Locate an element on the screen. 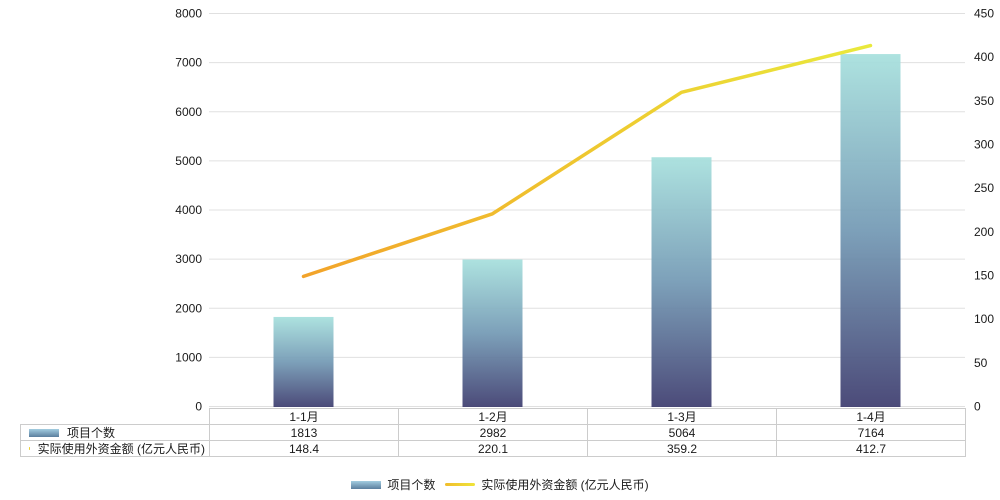  series-label: 项目个数 is located at coordinates (91, 432).